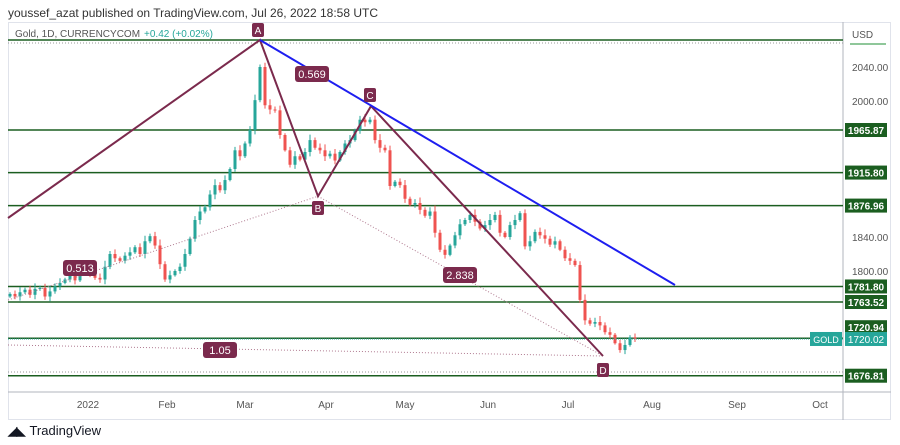 The image size is (900, 445). Describe the element at coordinates (488, 405) in the screenshot. I see `x-tick-label: Jun` at that location.